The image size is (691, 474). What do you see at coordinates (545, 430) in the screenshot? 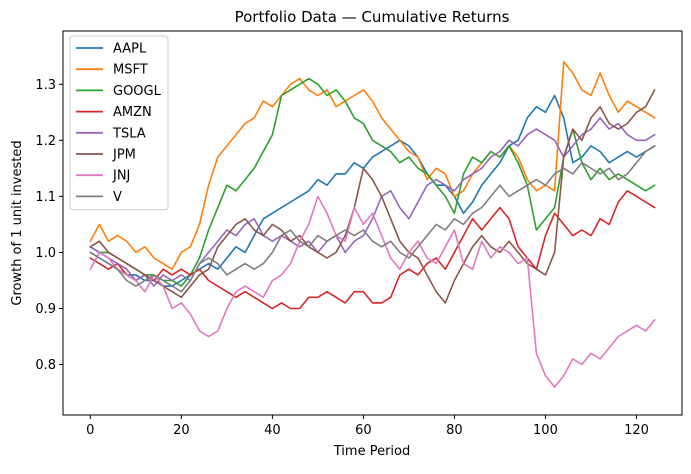
I see `x-tick-label: 100` at bounding box center [545, 430].